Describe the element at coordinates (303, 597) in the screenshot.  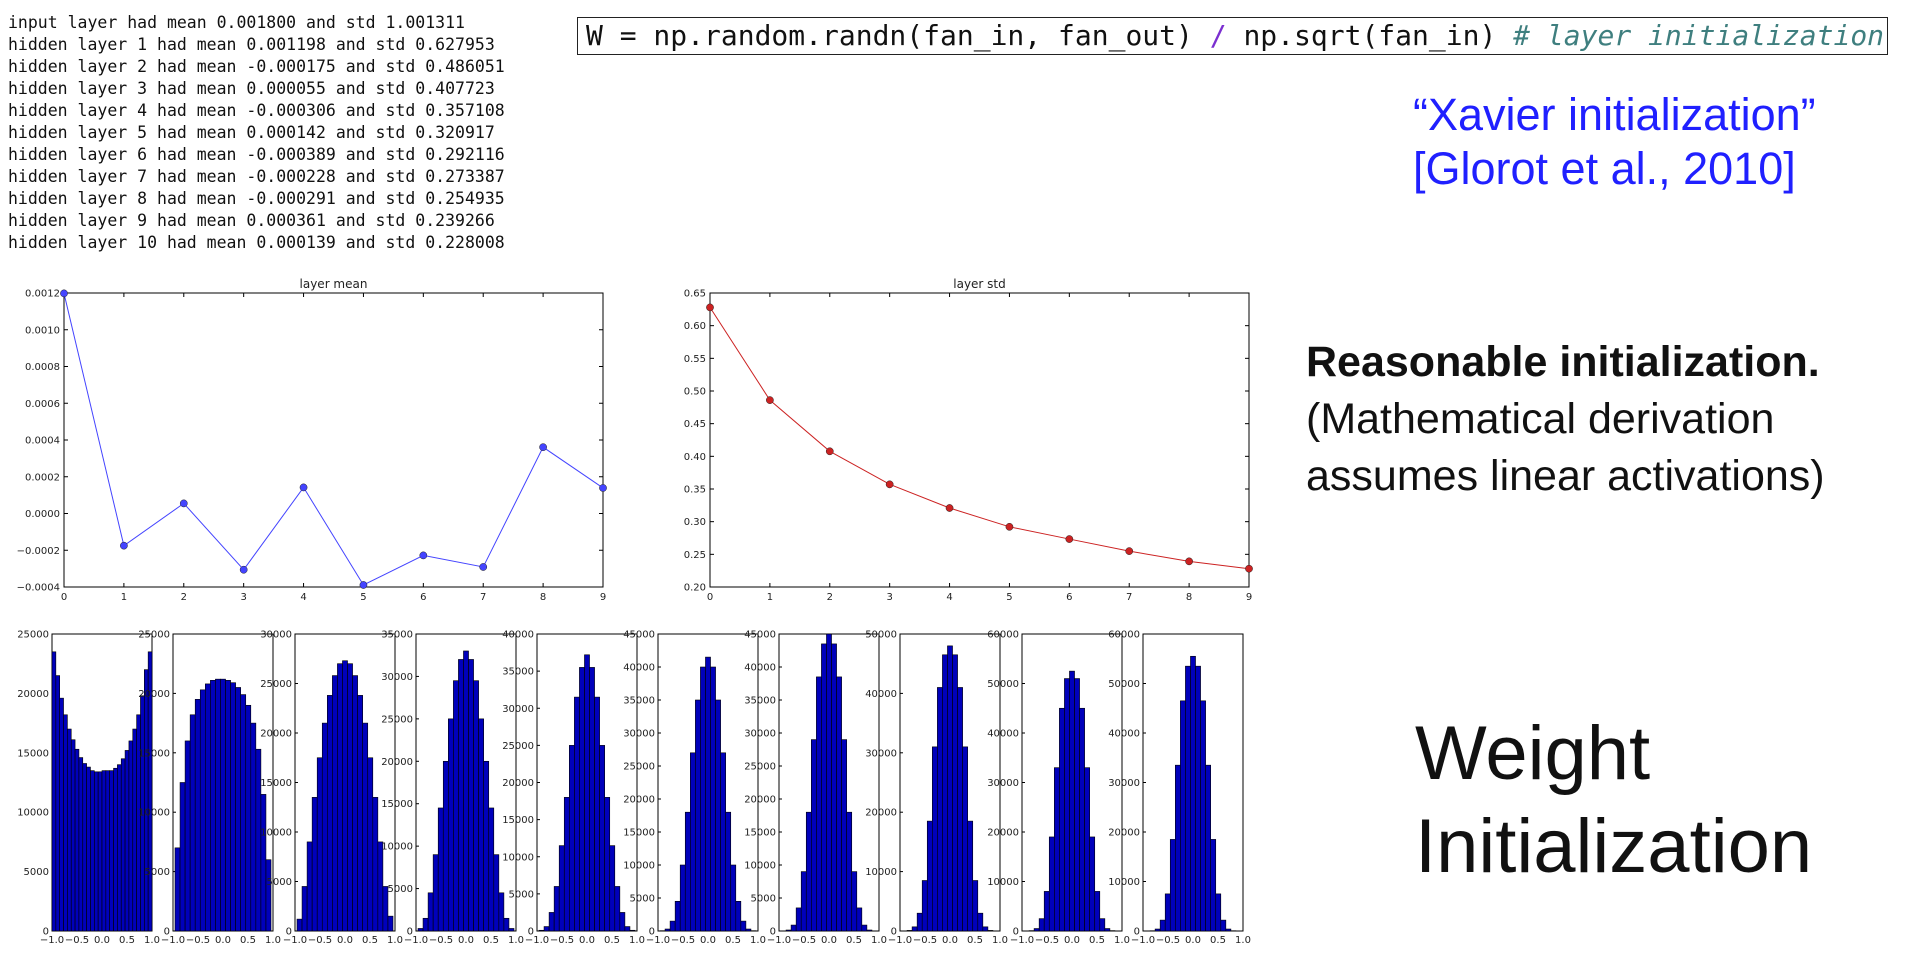
I see `x-tick-label: 4` at that location.